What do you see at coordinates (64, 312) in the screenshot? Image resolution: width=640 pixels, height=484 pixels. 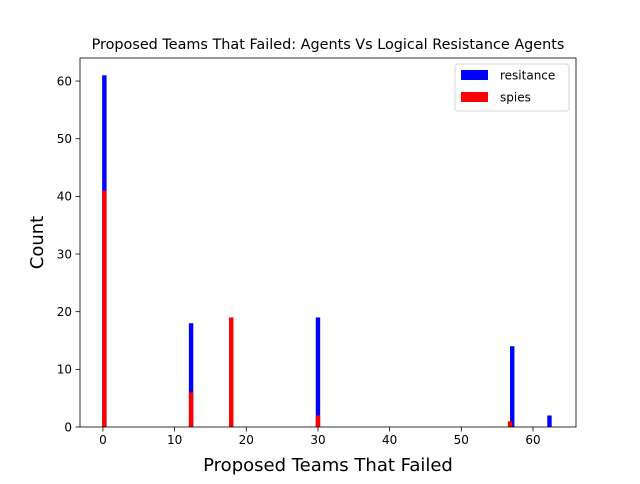 I see `y-tick-label-2: 20` at bounding box center [64, 312].